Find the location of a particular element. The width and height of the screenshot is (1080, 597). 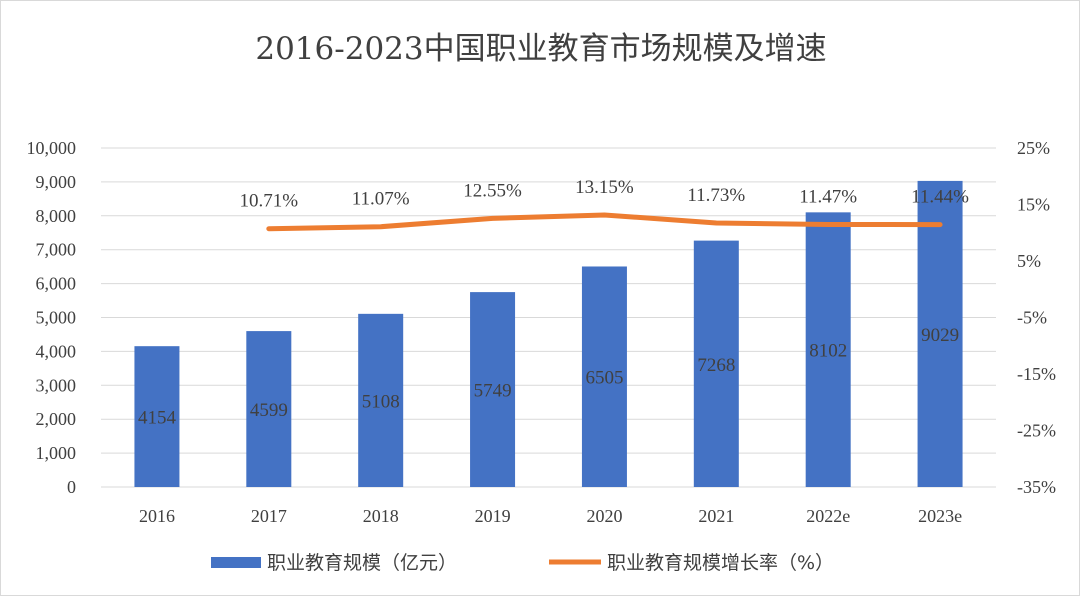

line-data-label: 13.15% is located at coordinates (604, 187).